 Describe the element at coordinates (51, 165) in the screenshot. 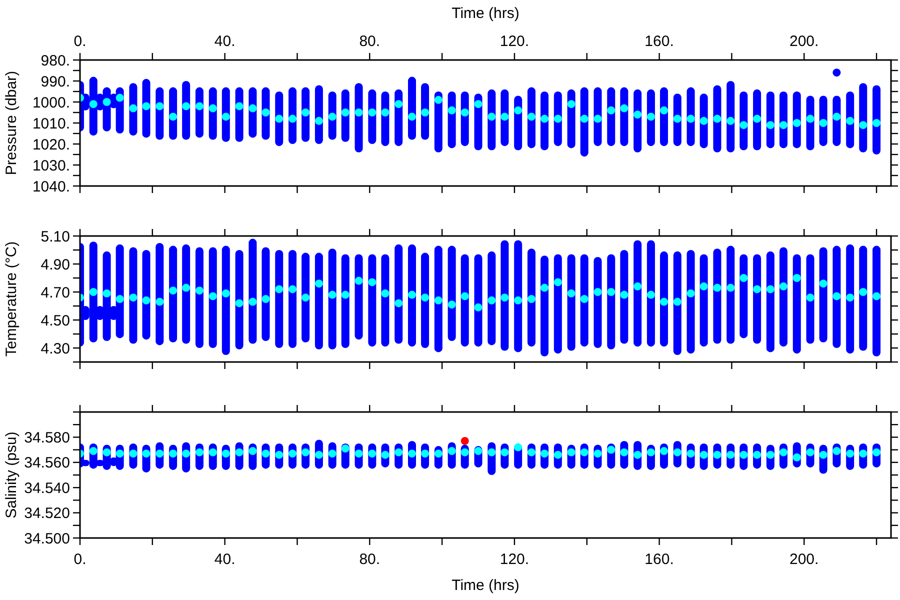

I see `y-tick-label: 1030.` at that location.